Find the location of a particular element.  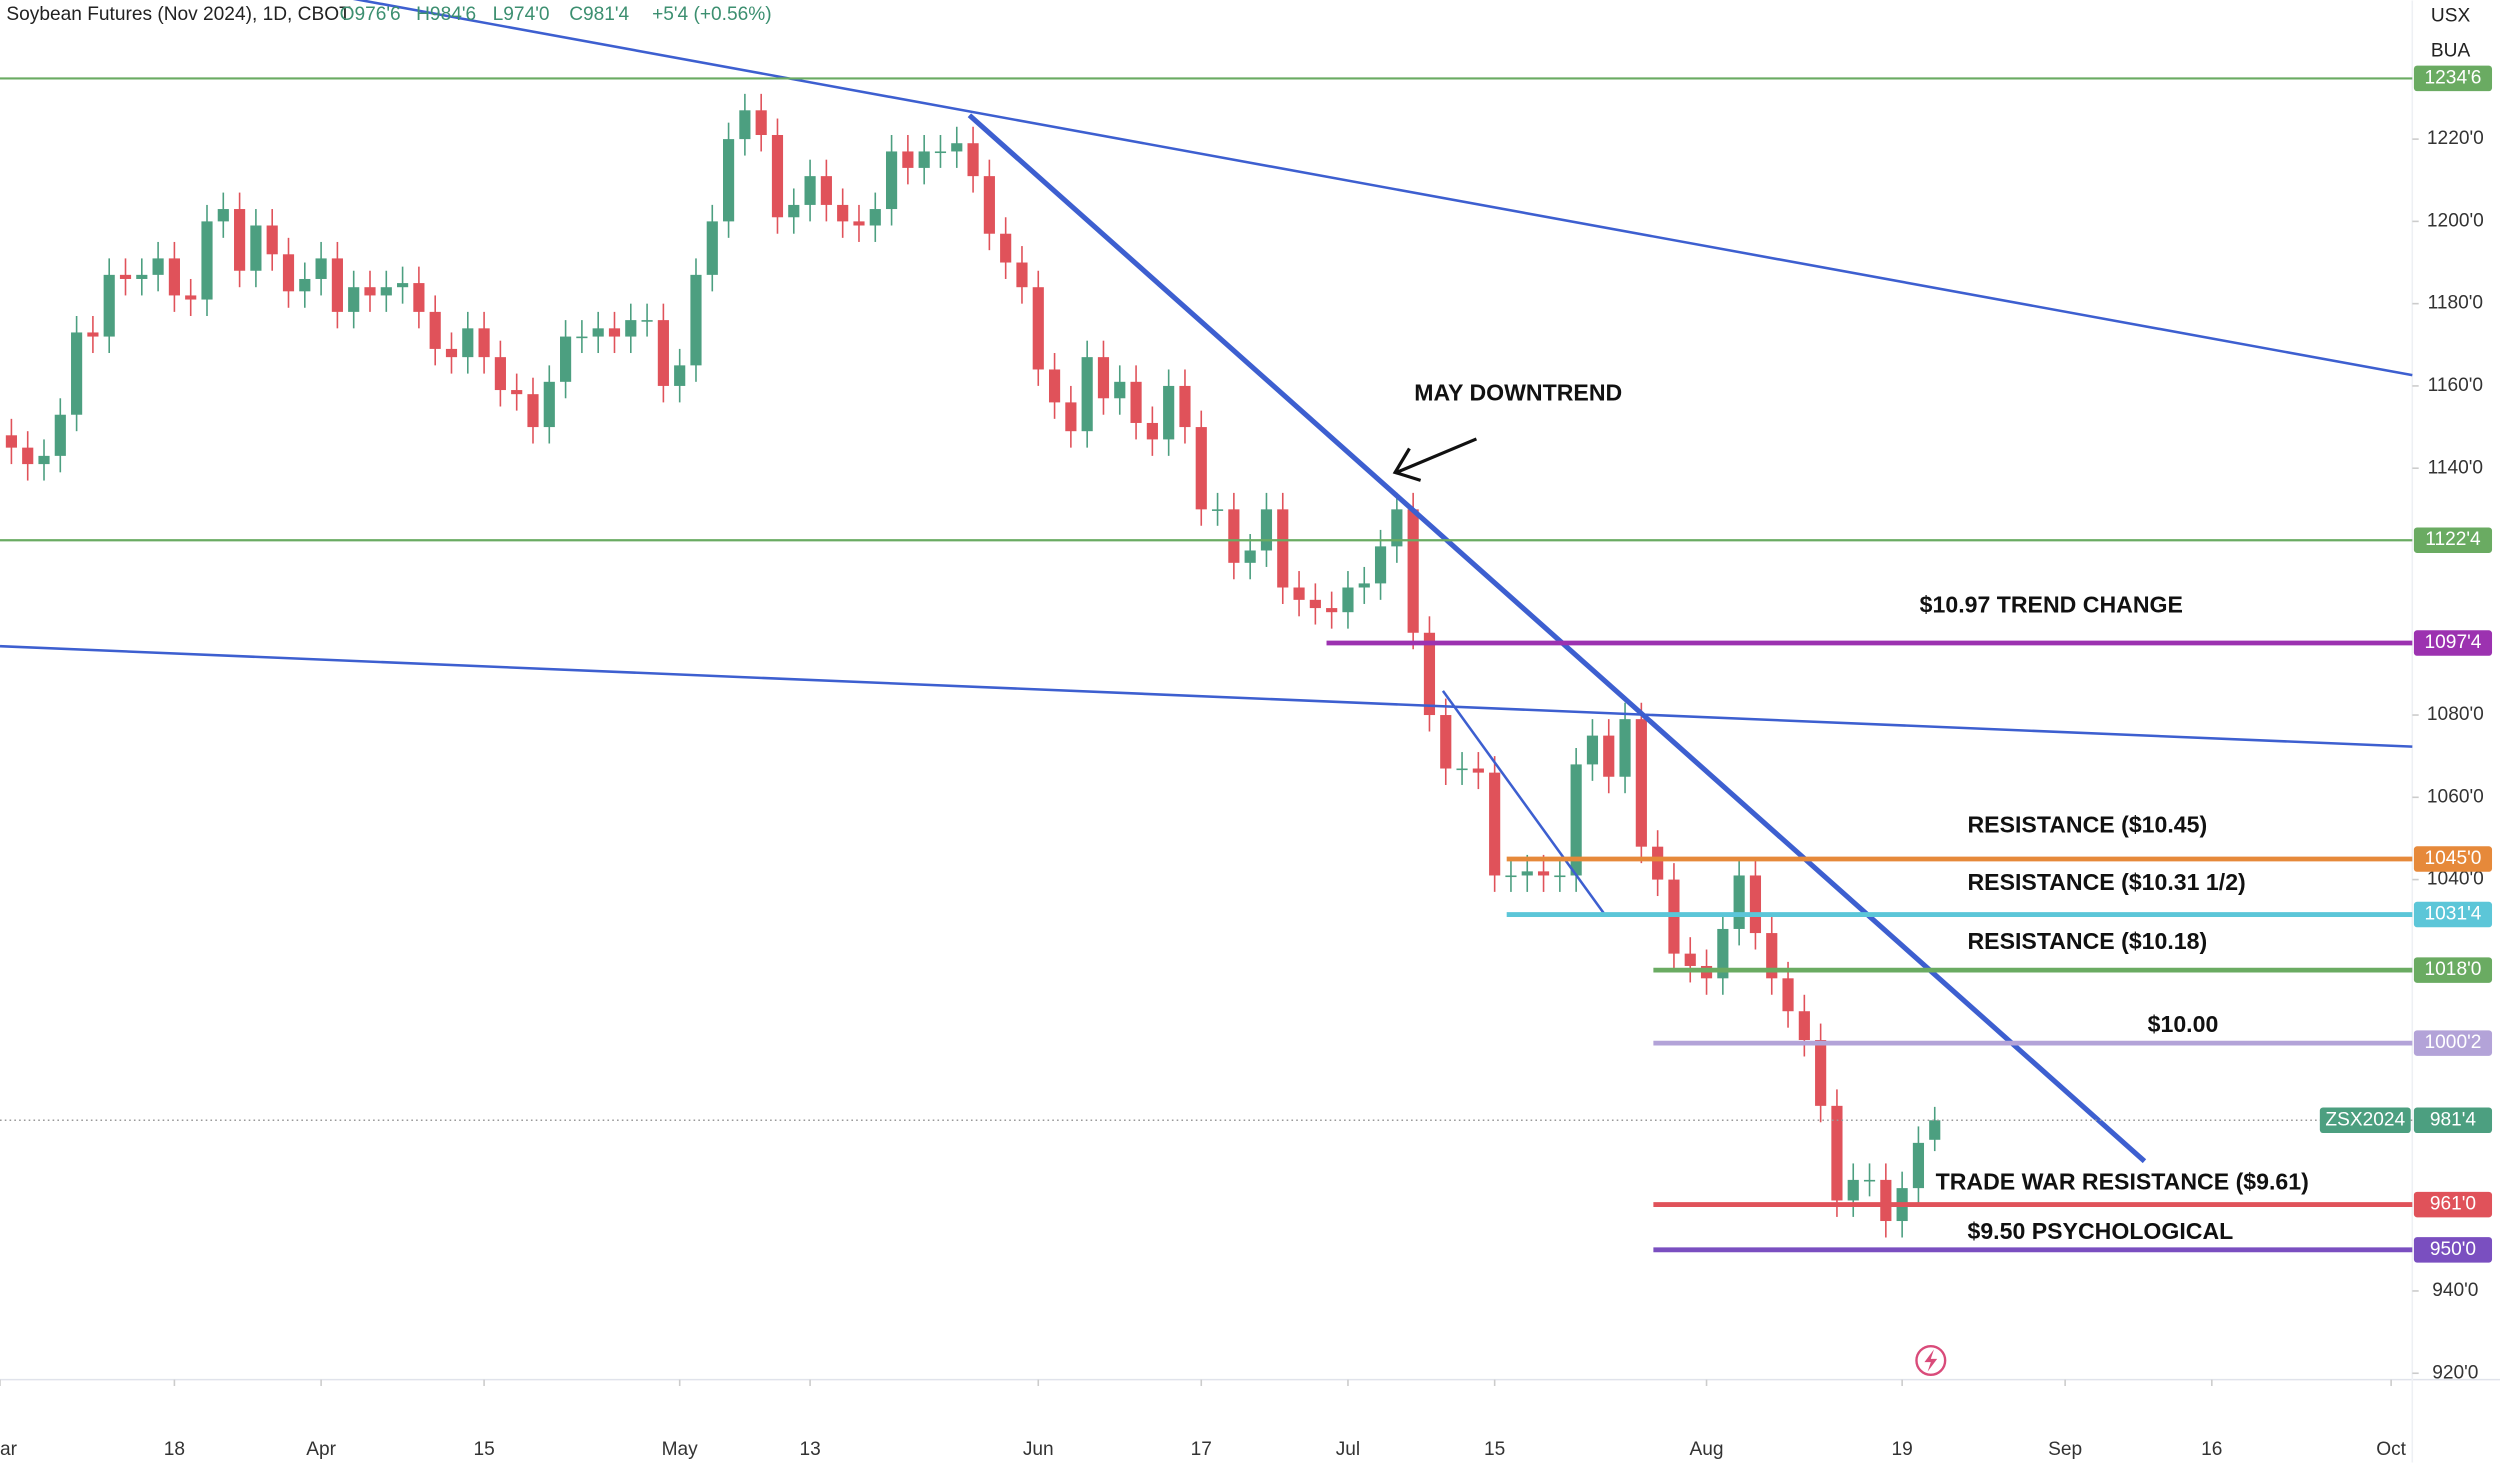

y-tick-label: 920'0 is located at coordinates (2455, 1372).